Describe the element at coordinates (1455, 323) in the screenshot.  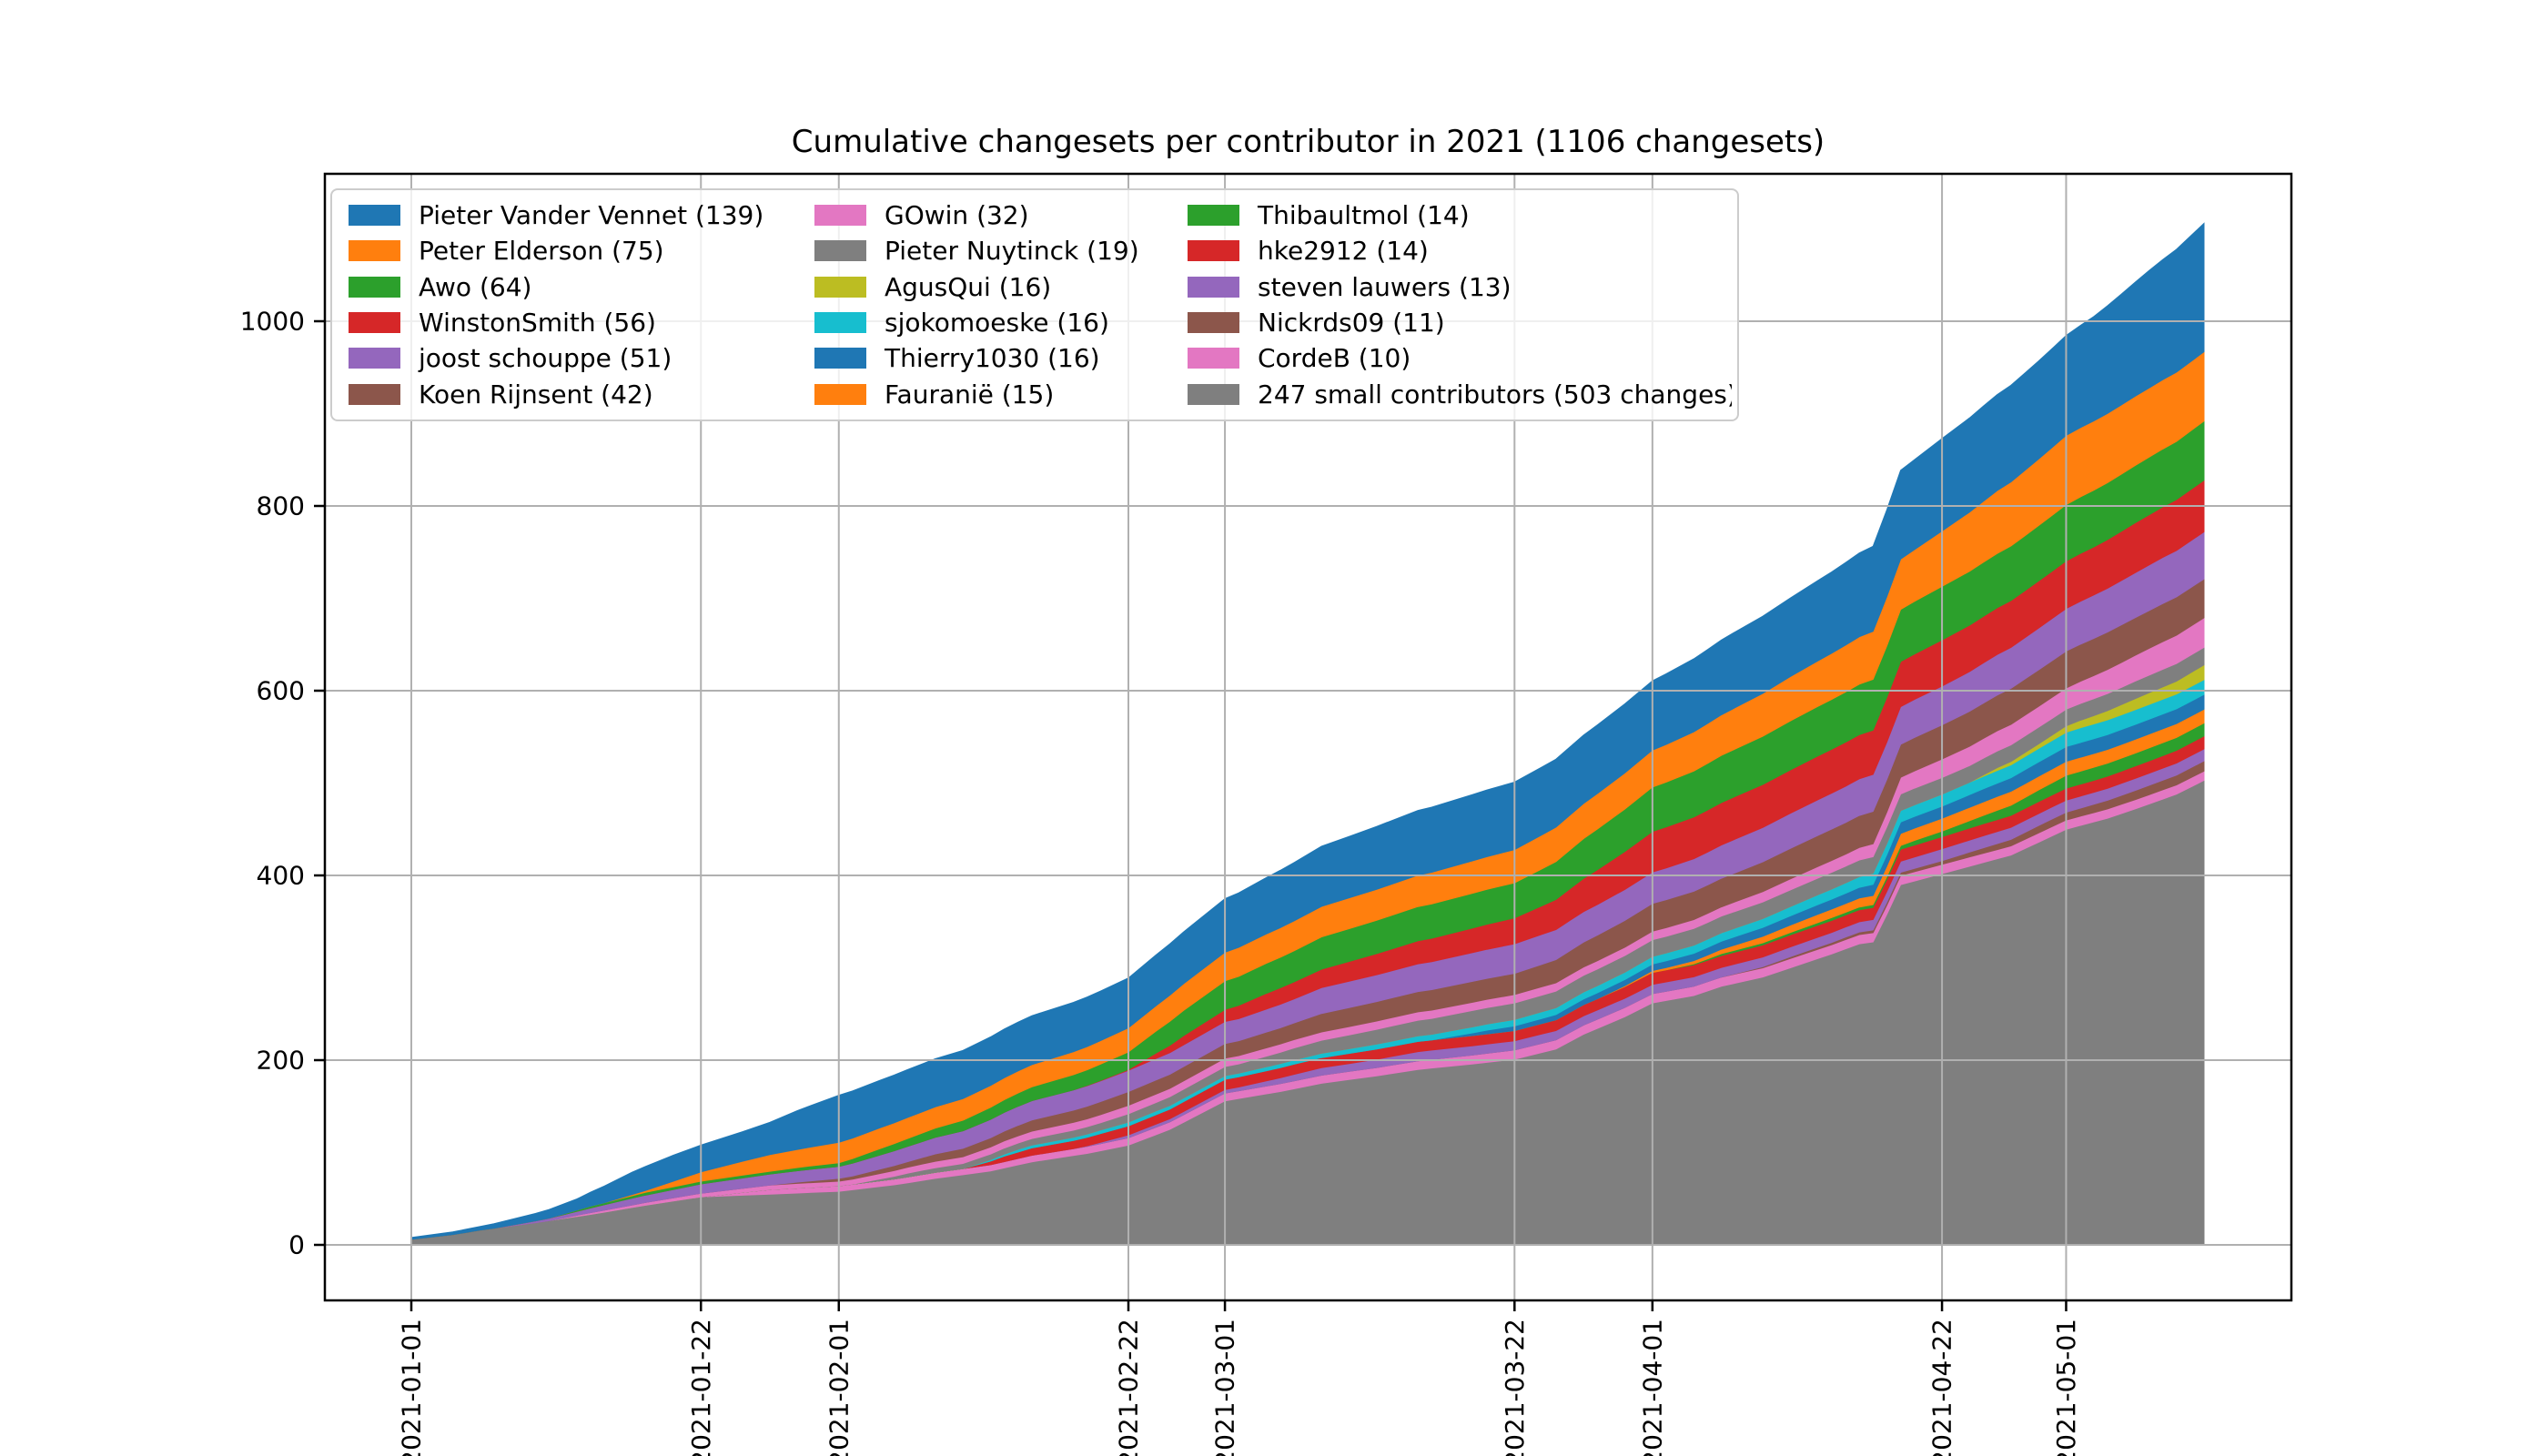
I see `legend-item: Nickrds09 (11)` at that location.